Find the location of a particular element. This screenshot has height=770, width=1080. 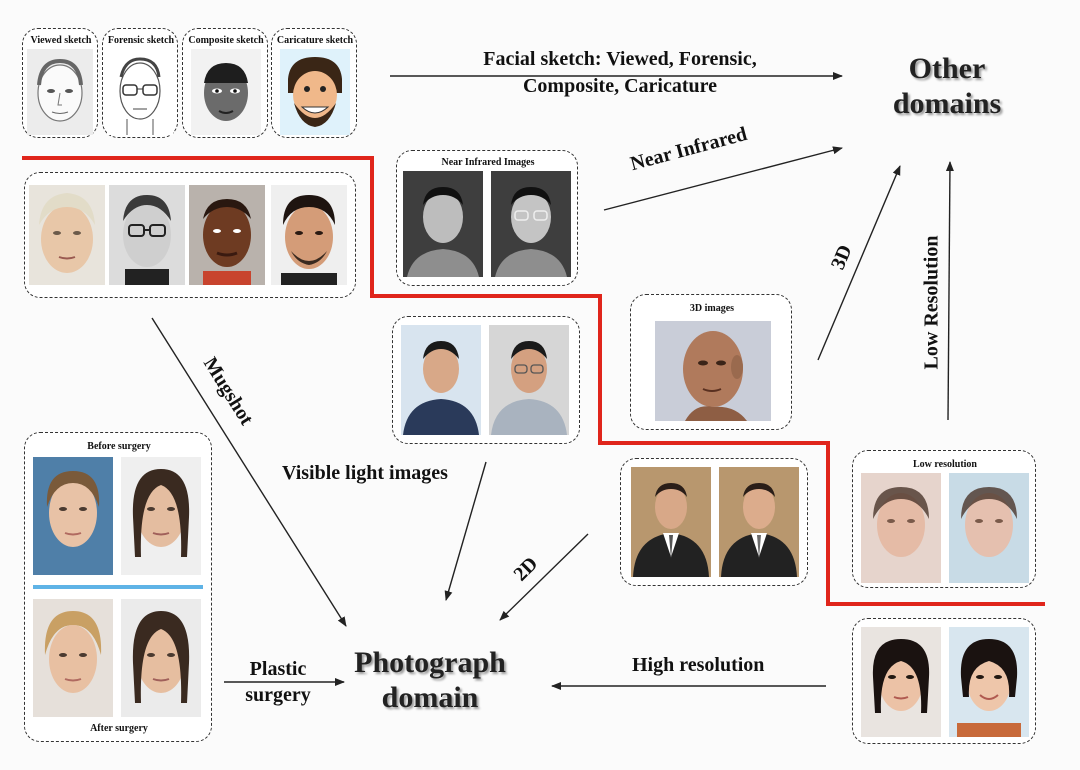

photograph-domain-line-1: Photograph is located at coordinates (430, 662).